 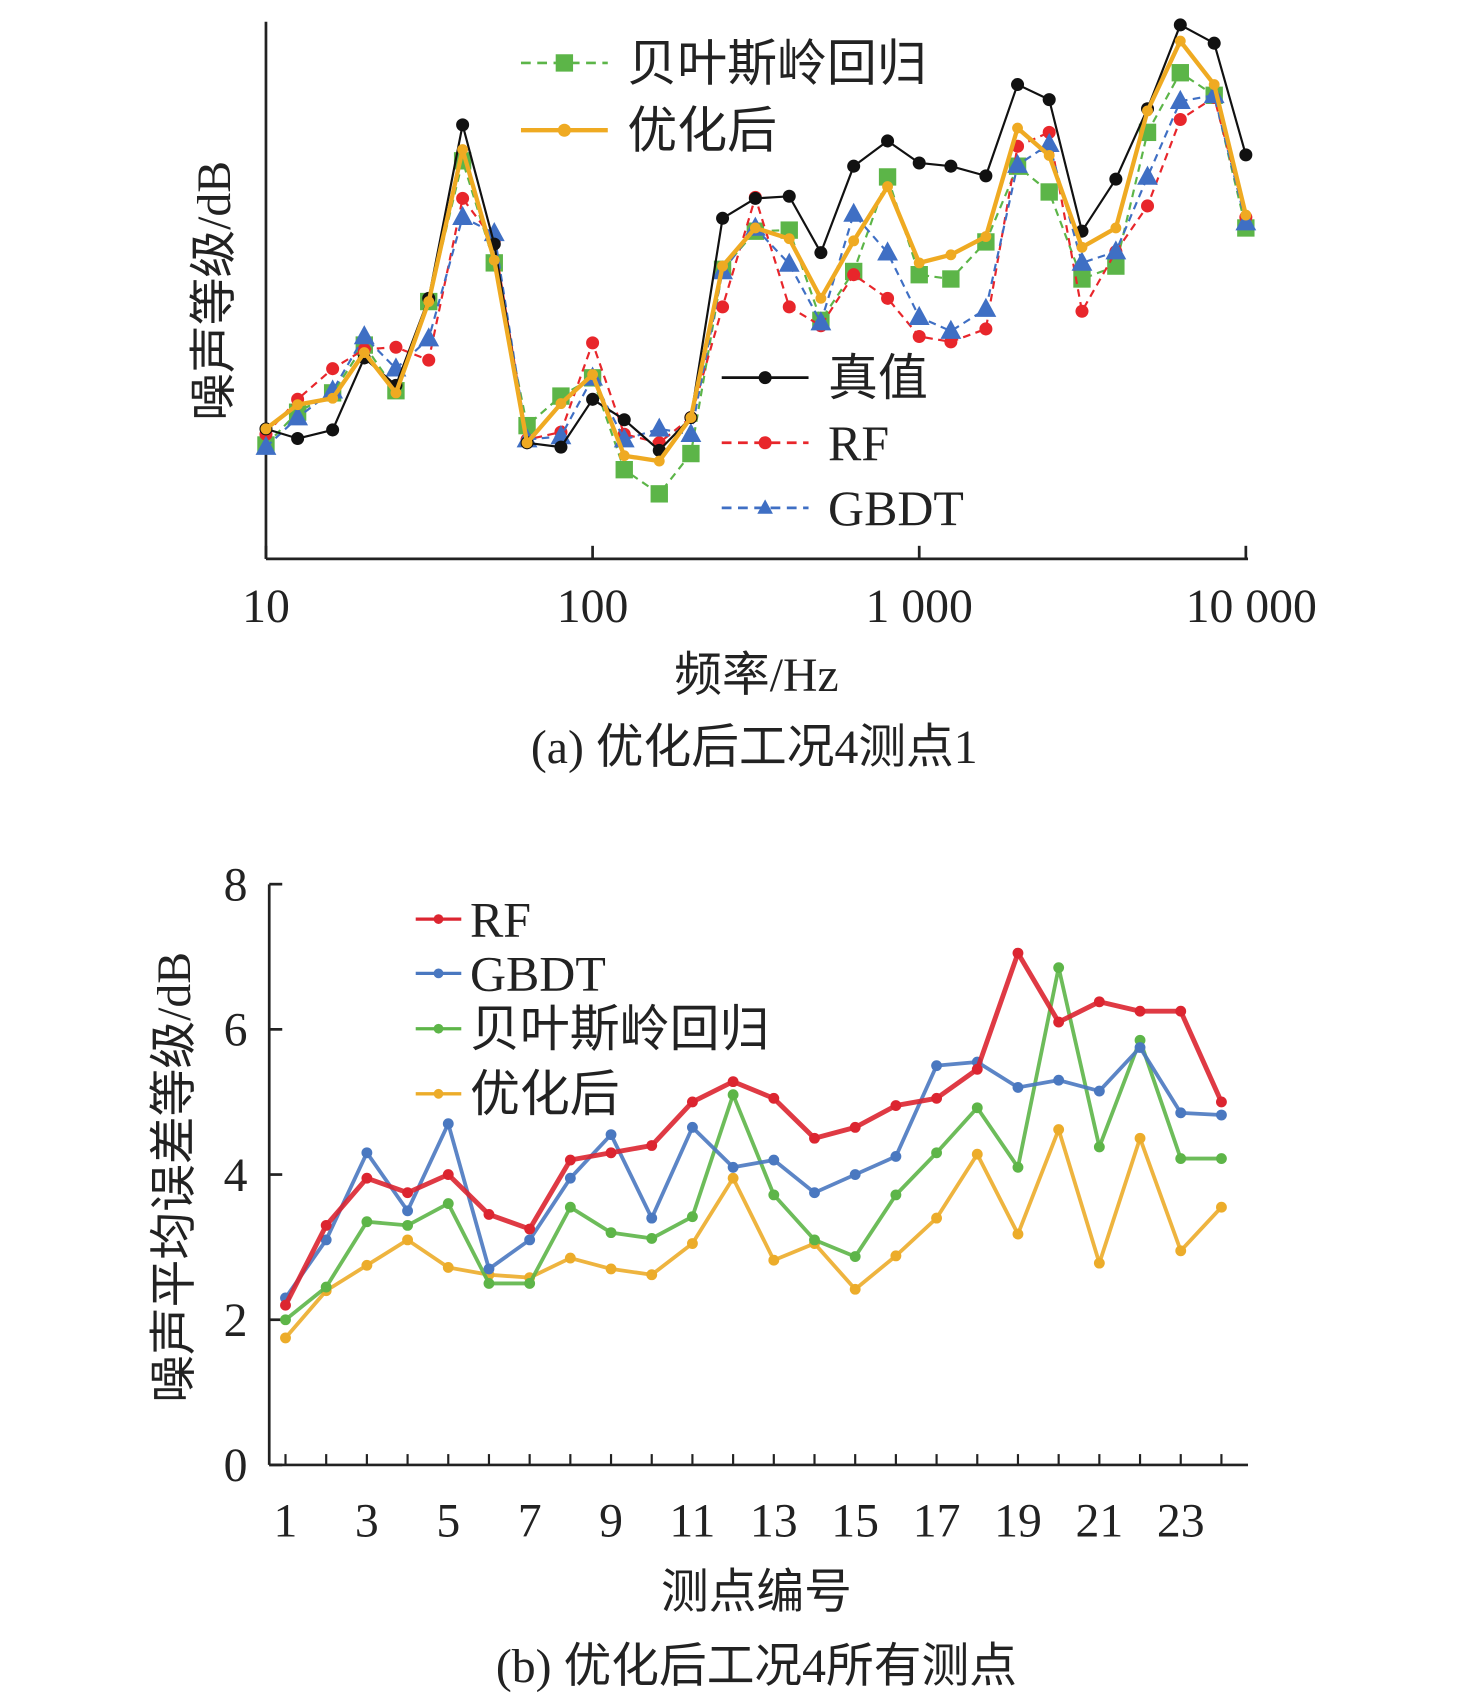 What do you see at coordinates (756, 675) in the screenshot?
I see `x-axis-label-a: 频率/Hz` at bounding box center [756, 675].